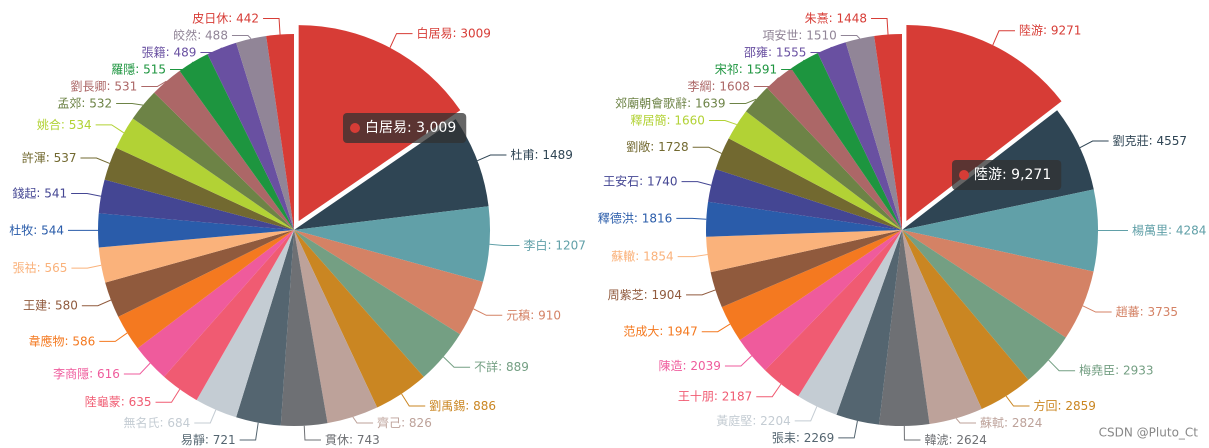  I want to click on slice-label: 劉長卿: 531, so click(104, 85).